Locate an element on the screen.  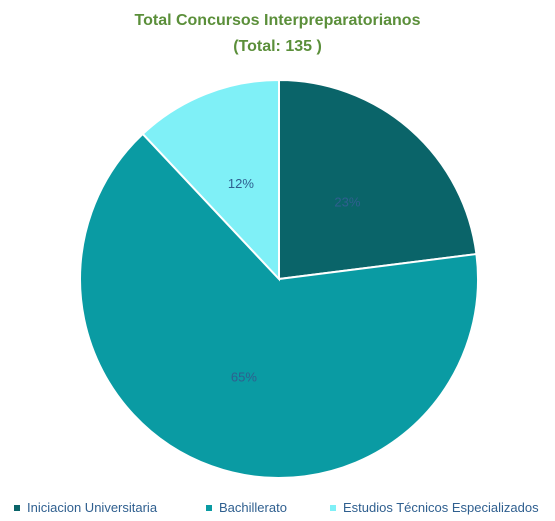
pie-data-label-2: 12% is located at coordinates (241, 183).